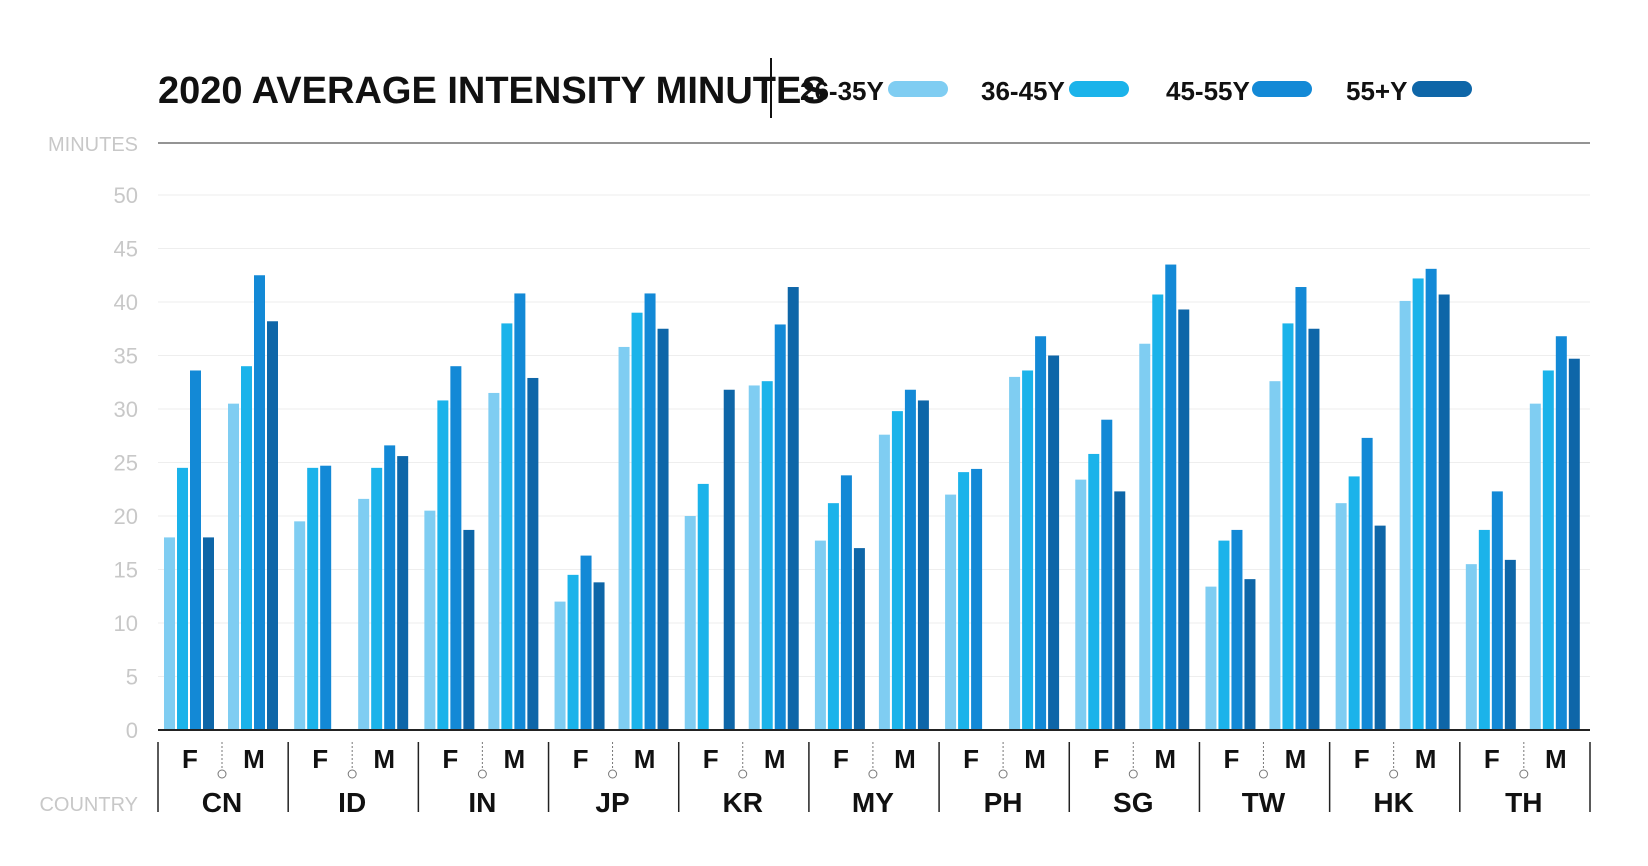  What do you see at coordinates (126, 356) in the screenshot?
I see `y-tick-label: 35` at bounding box center [126, 356].